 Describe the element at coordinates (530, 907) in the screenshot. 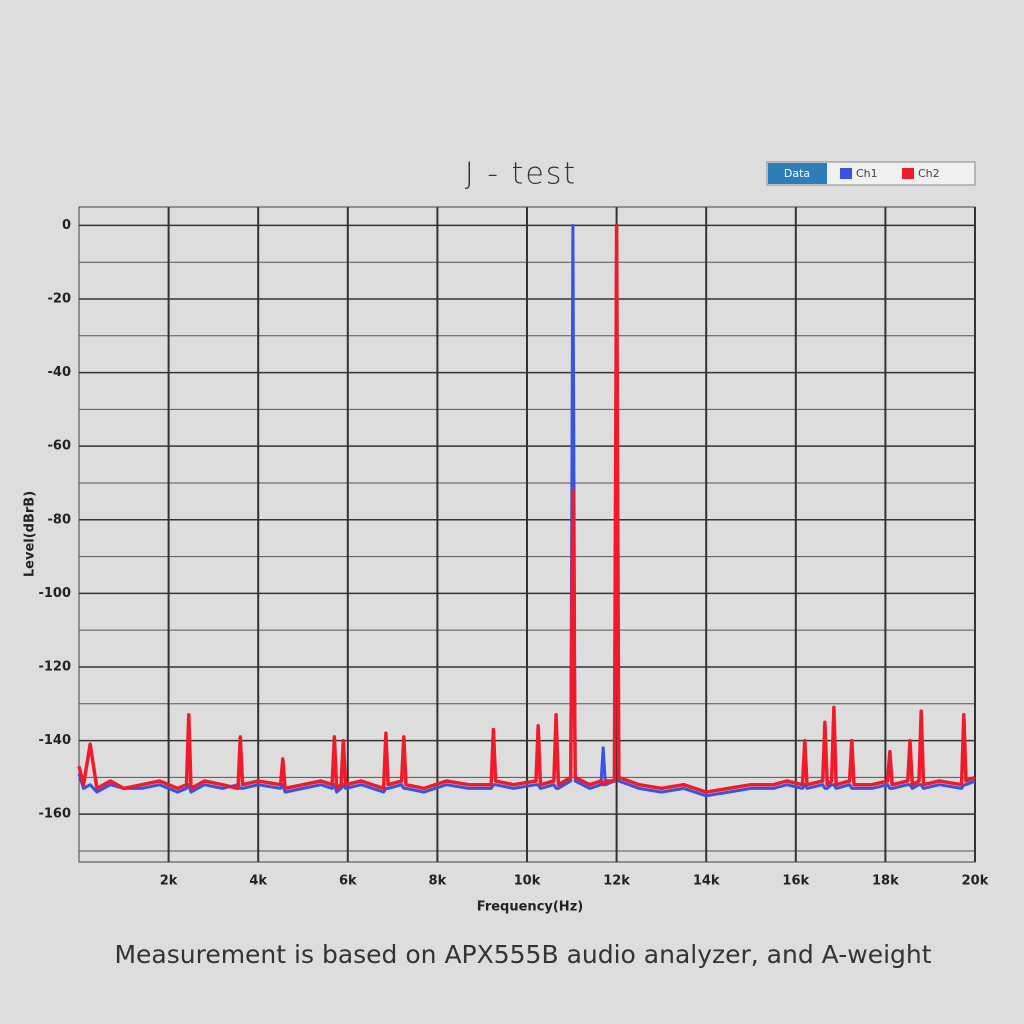

I see `x-axis-label: Frequency(Hz)` at that location.